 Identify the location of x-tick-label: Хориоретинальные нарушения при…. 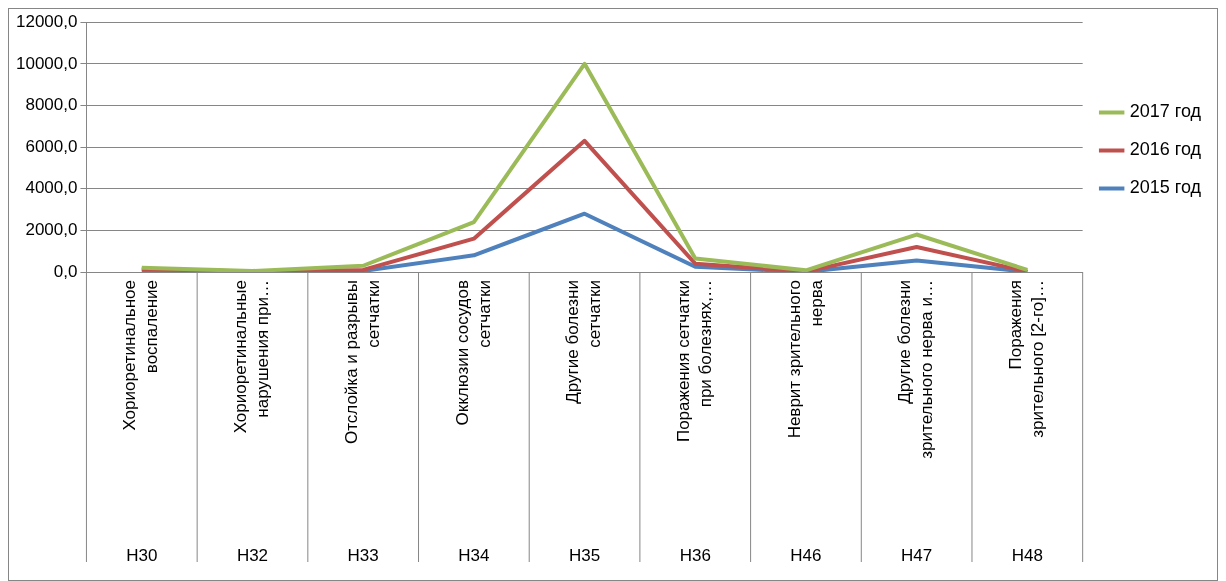
(252, 357).